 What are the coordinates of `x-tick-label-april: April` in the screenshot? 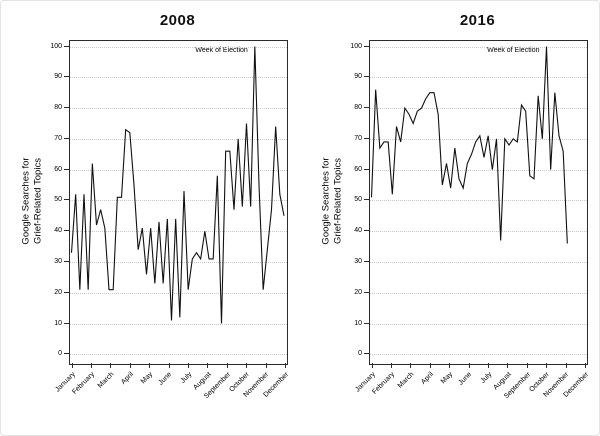 It's located at (427, 378).